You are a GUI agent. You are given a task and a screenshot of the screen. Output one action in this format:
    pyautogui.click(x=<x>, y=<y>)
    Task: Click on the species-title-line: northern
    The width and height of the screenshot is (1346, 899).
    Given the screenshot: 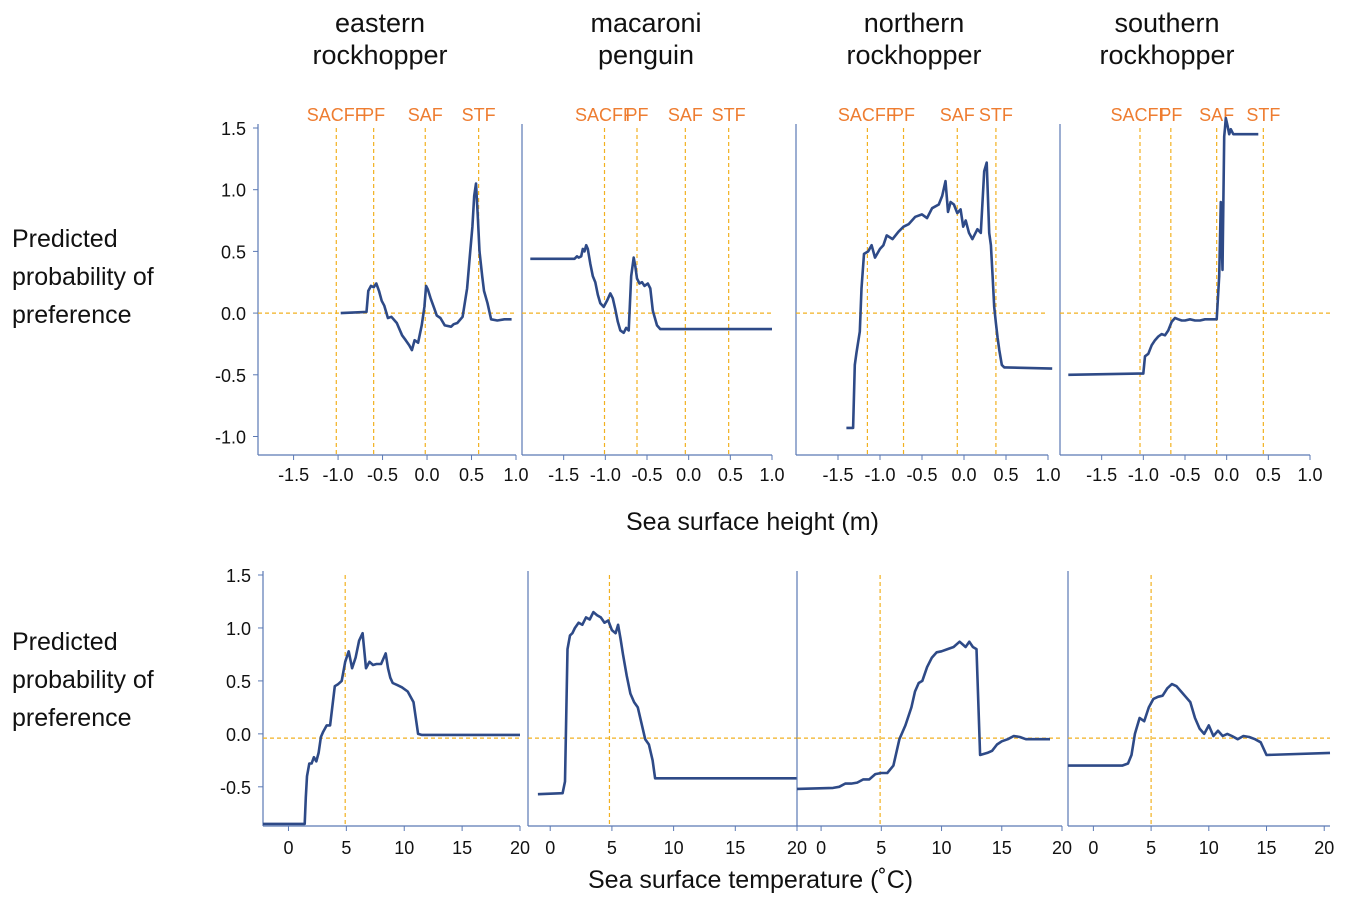 What is the action you would take?
    pyautogui.click(x=914, y=23)
    